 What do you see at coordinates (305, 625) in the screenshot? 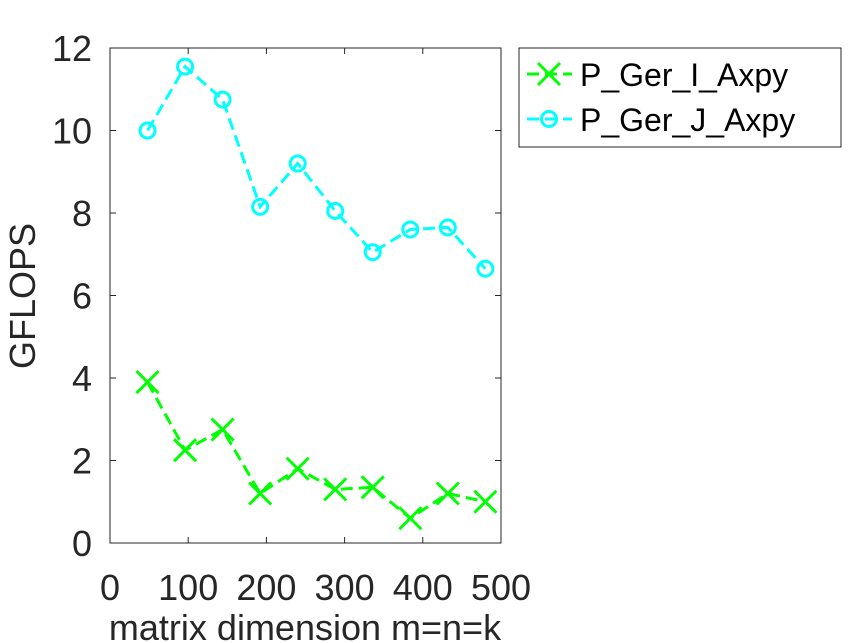
I see `x-axis-label: matrix dimension m=n=k` at bounding box center [305, 625].